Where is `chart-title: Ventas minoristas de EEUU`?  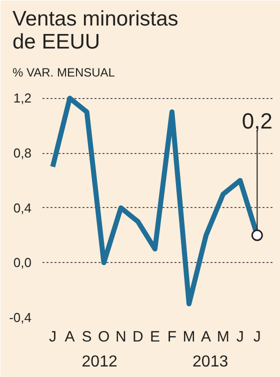 chart-title: Ventas minoristas de EEUU is located at coordinates (95, 31).